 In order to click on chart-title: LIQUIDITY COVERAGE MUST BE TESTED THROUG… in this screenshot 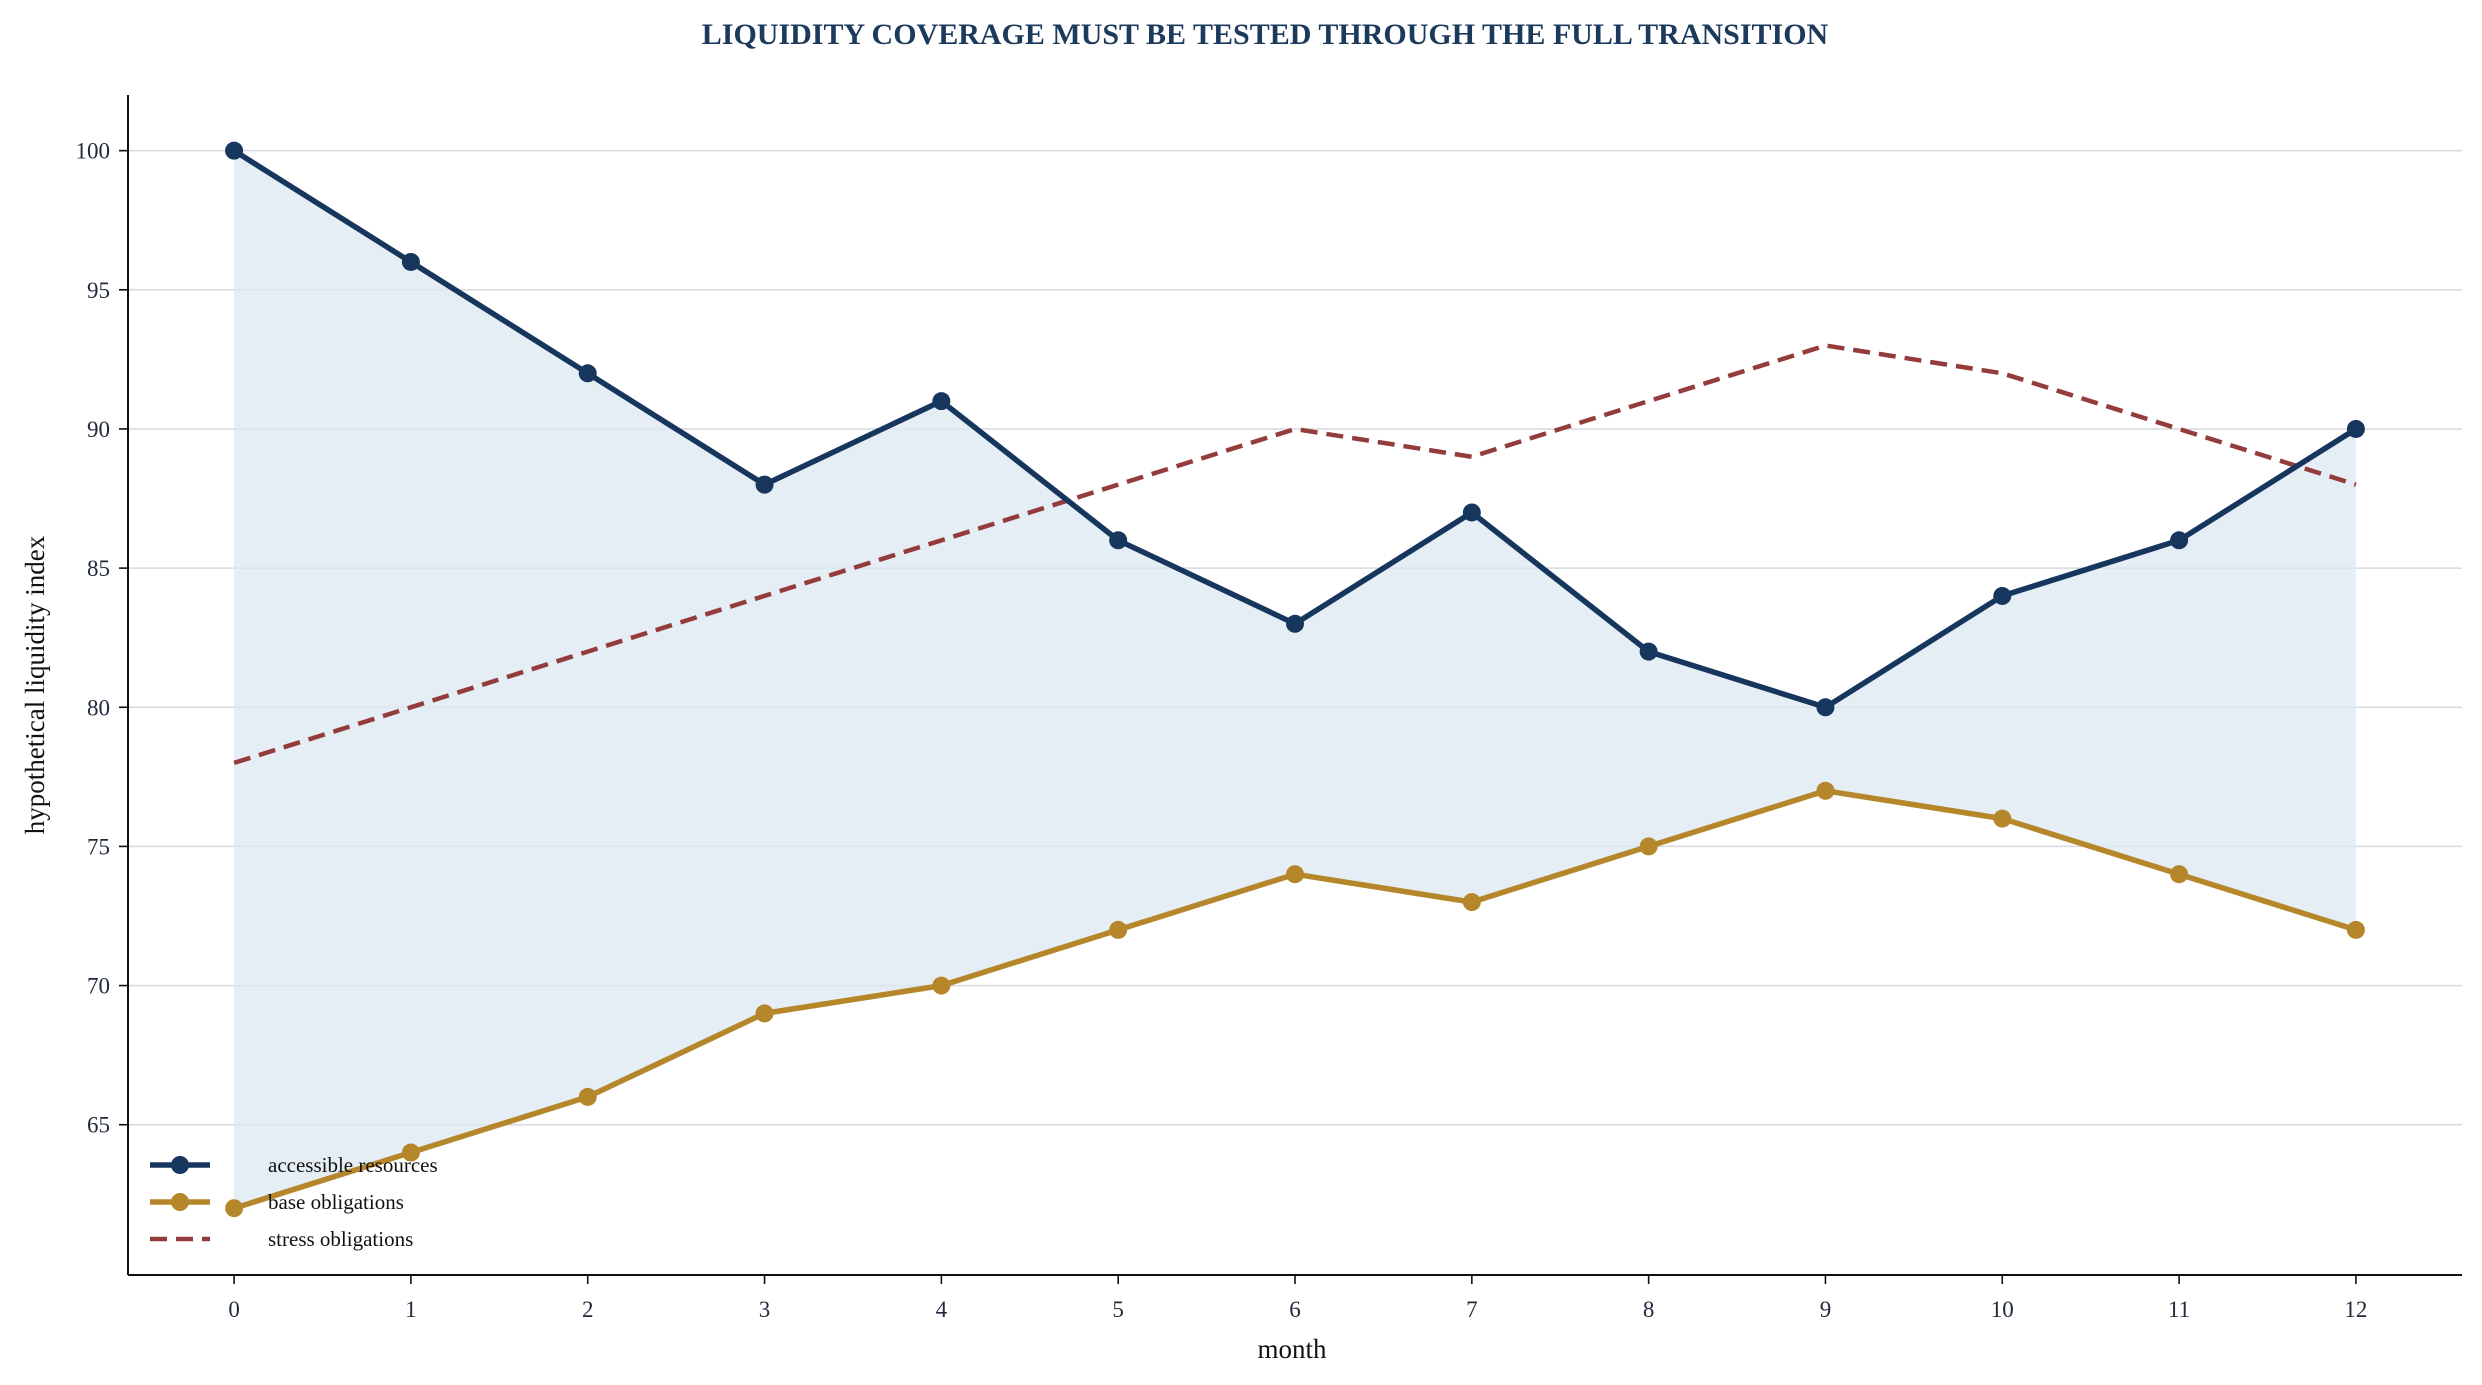, I will do `click(1265, 34)`.